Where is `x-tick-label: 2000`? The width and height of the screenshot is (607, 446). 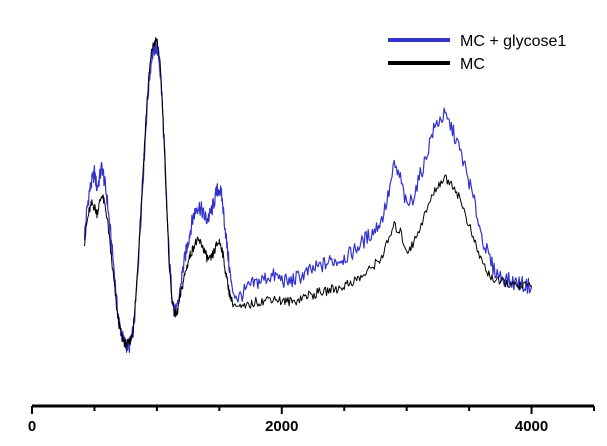
x-tick-label: 2000 is located at coordinates (281, 426).